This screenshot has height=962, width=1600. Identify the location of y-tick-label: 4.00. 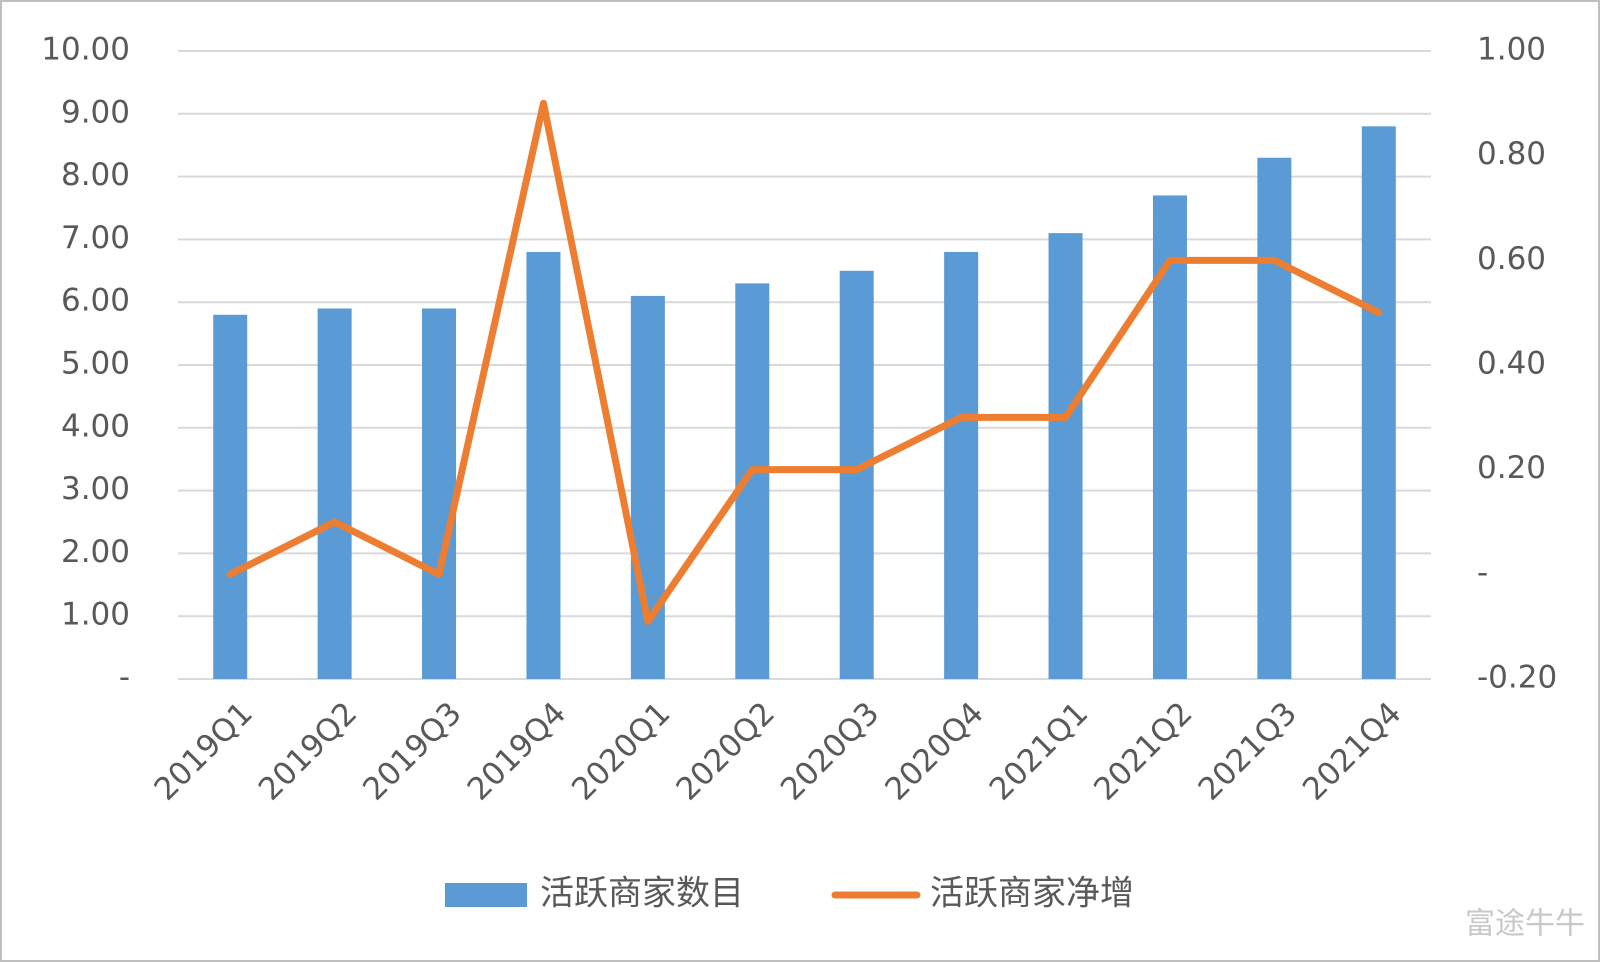
(95, 426).